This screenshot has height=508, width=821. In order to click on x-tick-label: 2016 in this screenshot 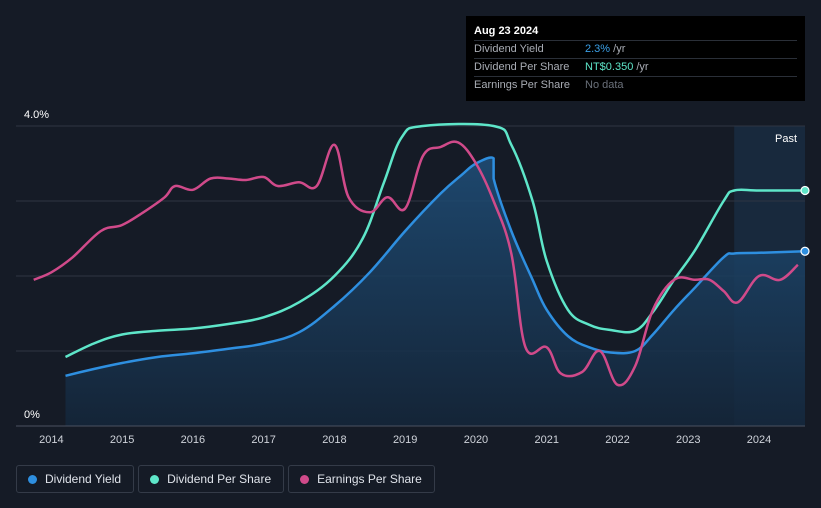, I will do `click(193, 440)`.